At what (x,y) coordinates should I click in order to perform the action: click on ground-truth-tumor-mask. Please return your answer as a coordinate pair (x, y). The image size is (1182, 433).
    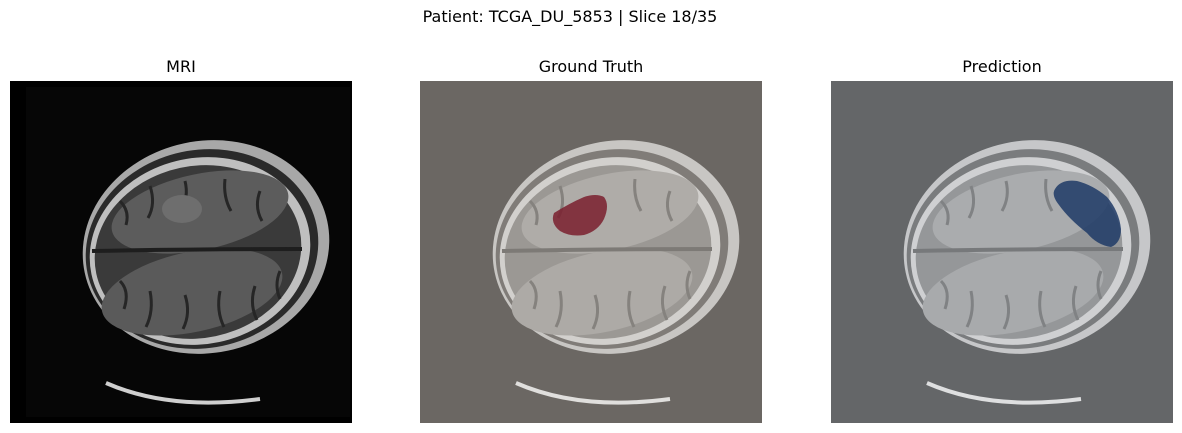
    Looking at the image, I should click on (579, 215).